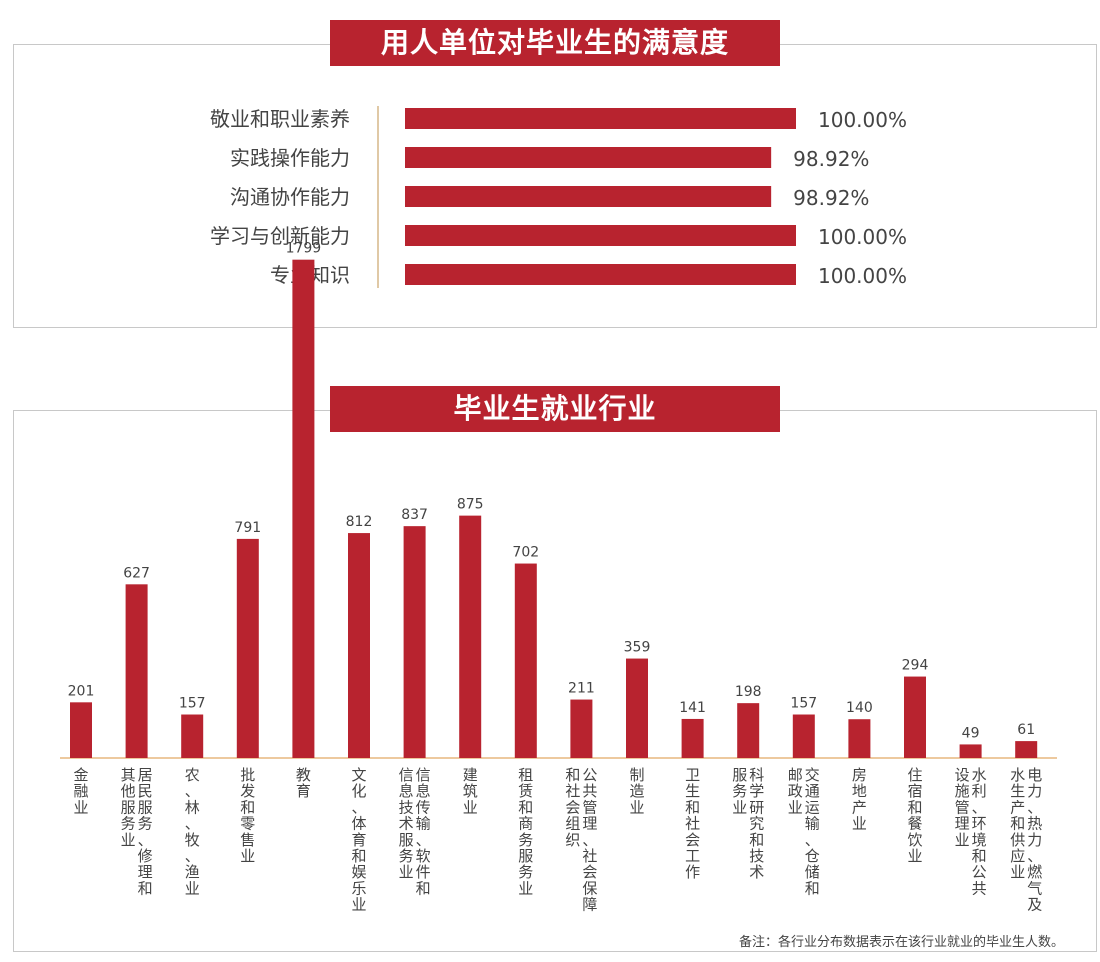  Describe the element at coordinates (525, 824) in the screenshot. I see `svg-text: 商` at that location.